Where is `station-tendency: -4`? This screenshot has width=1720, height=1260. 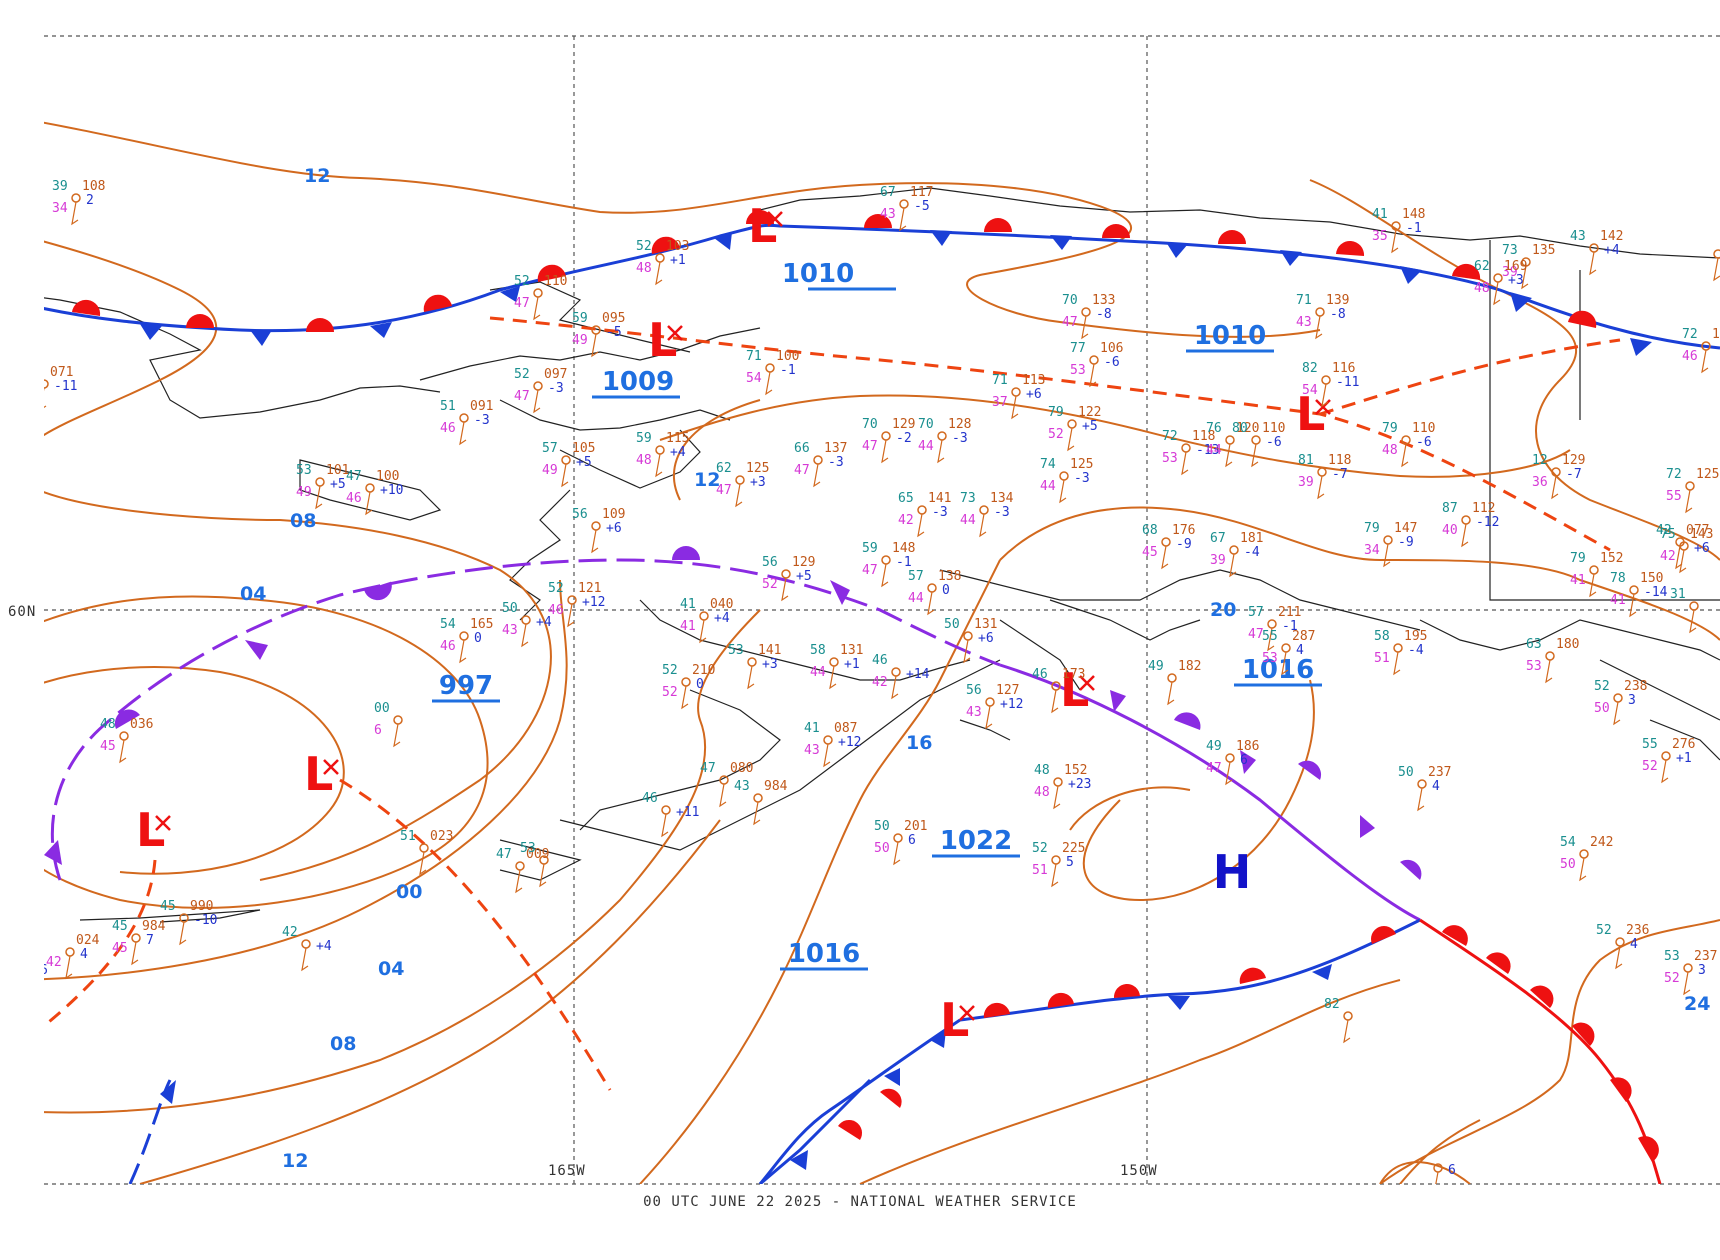 station-tendency: -4 is located at coordinates (1416, 650).